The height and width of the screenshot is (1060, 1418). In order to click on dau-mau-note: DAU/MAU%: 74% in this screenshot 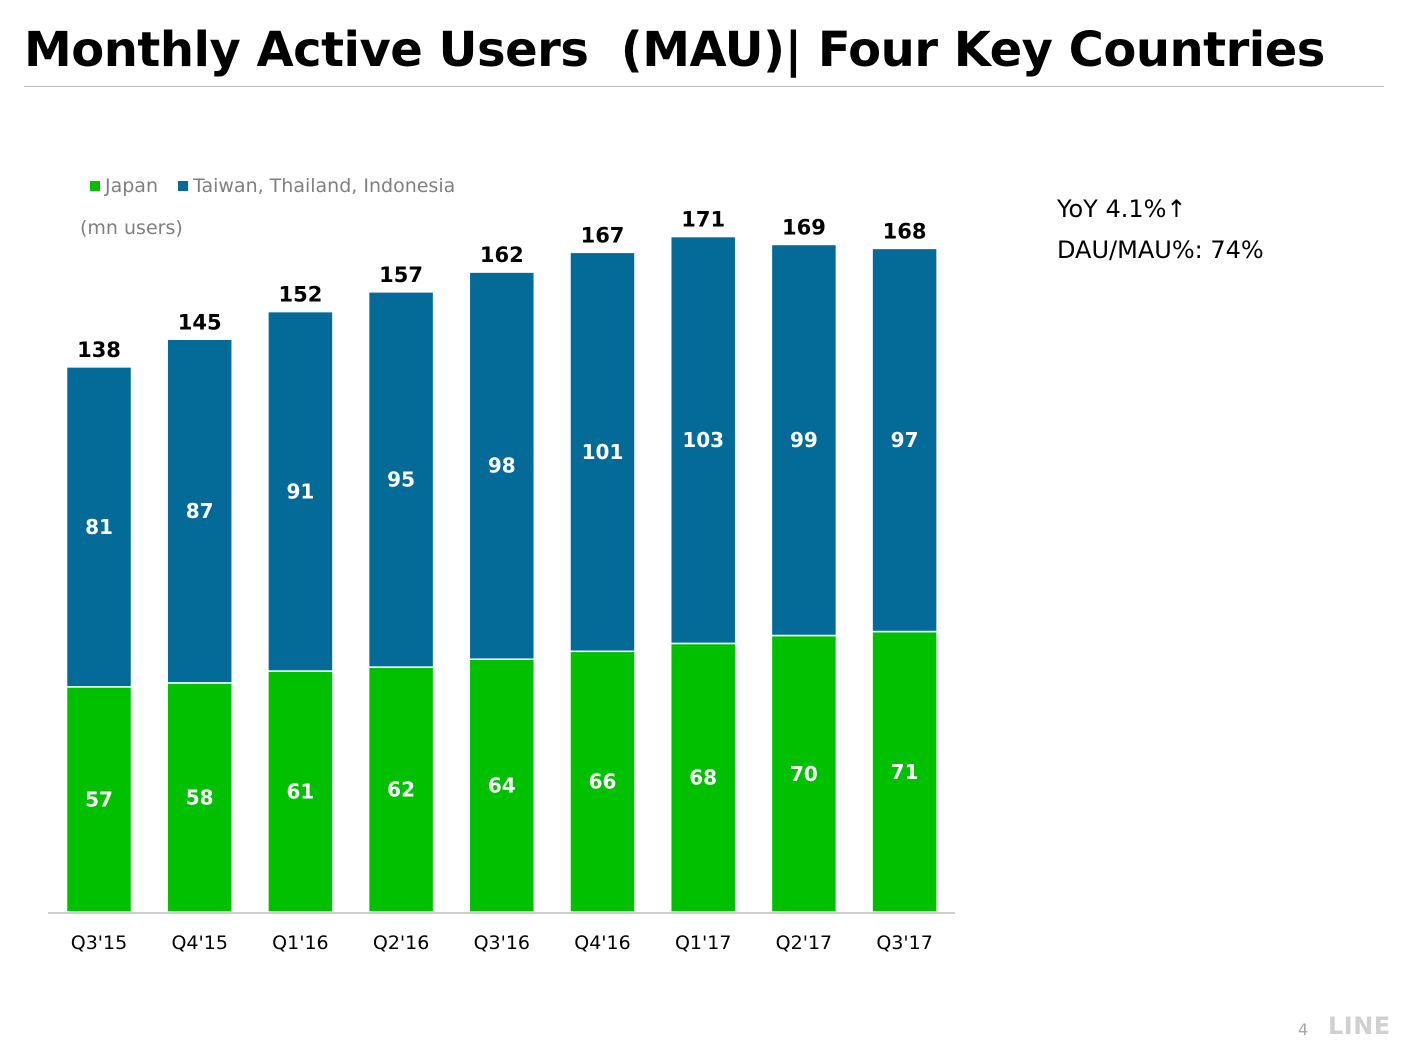, I will do `click(1160, 250)`.